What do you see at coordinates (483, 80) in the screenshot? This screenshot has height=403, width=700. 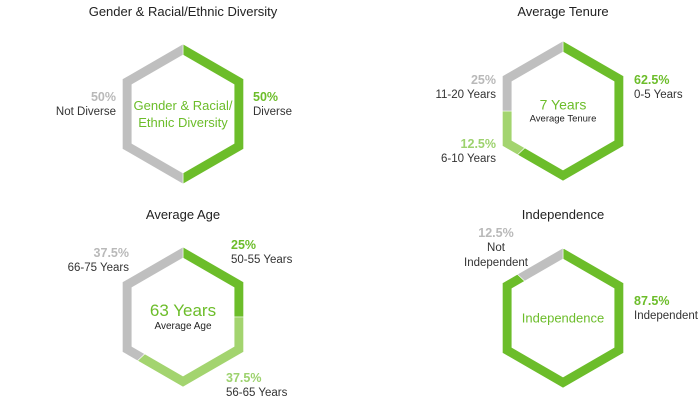 I see `tenure-11-20-percent: 25%` at bounding box center [483, 80].